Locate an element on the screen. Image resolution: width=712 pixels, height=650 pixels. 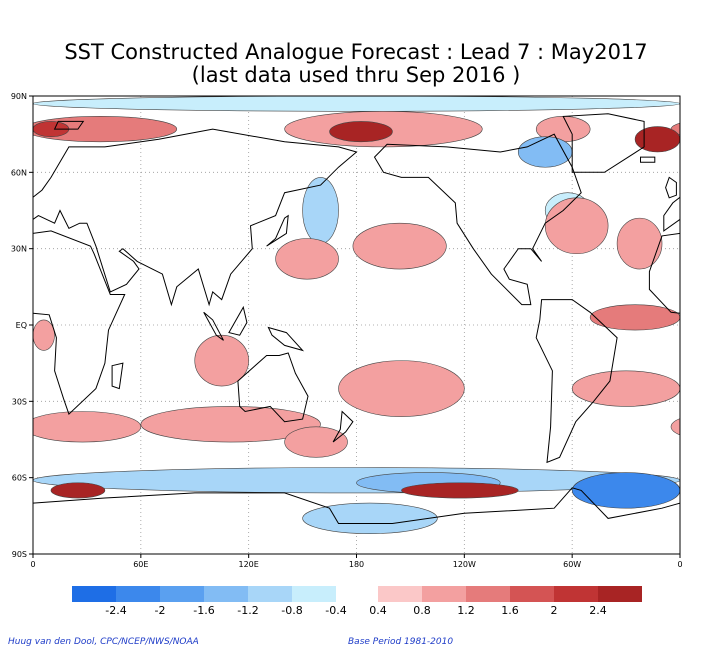
y-tick-label: 30S is located at coordinates (19, 401).